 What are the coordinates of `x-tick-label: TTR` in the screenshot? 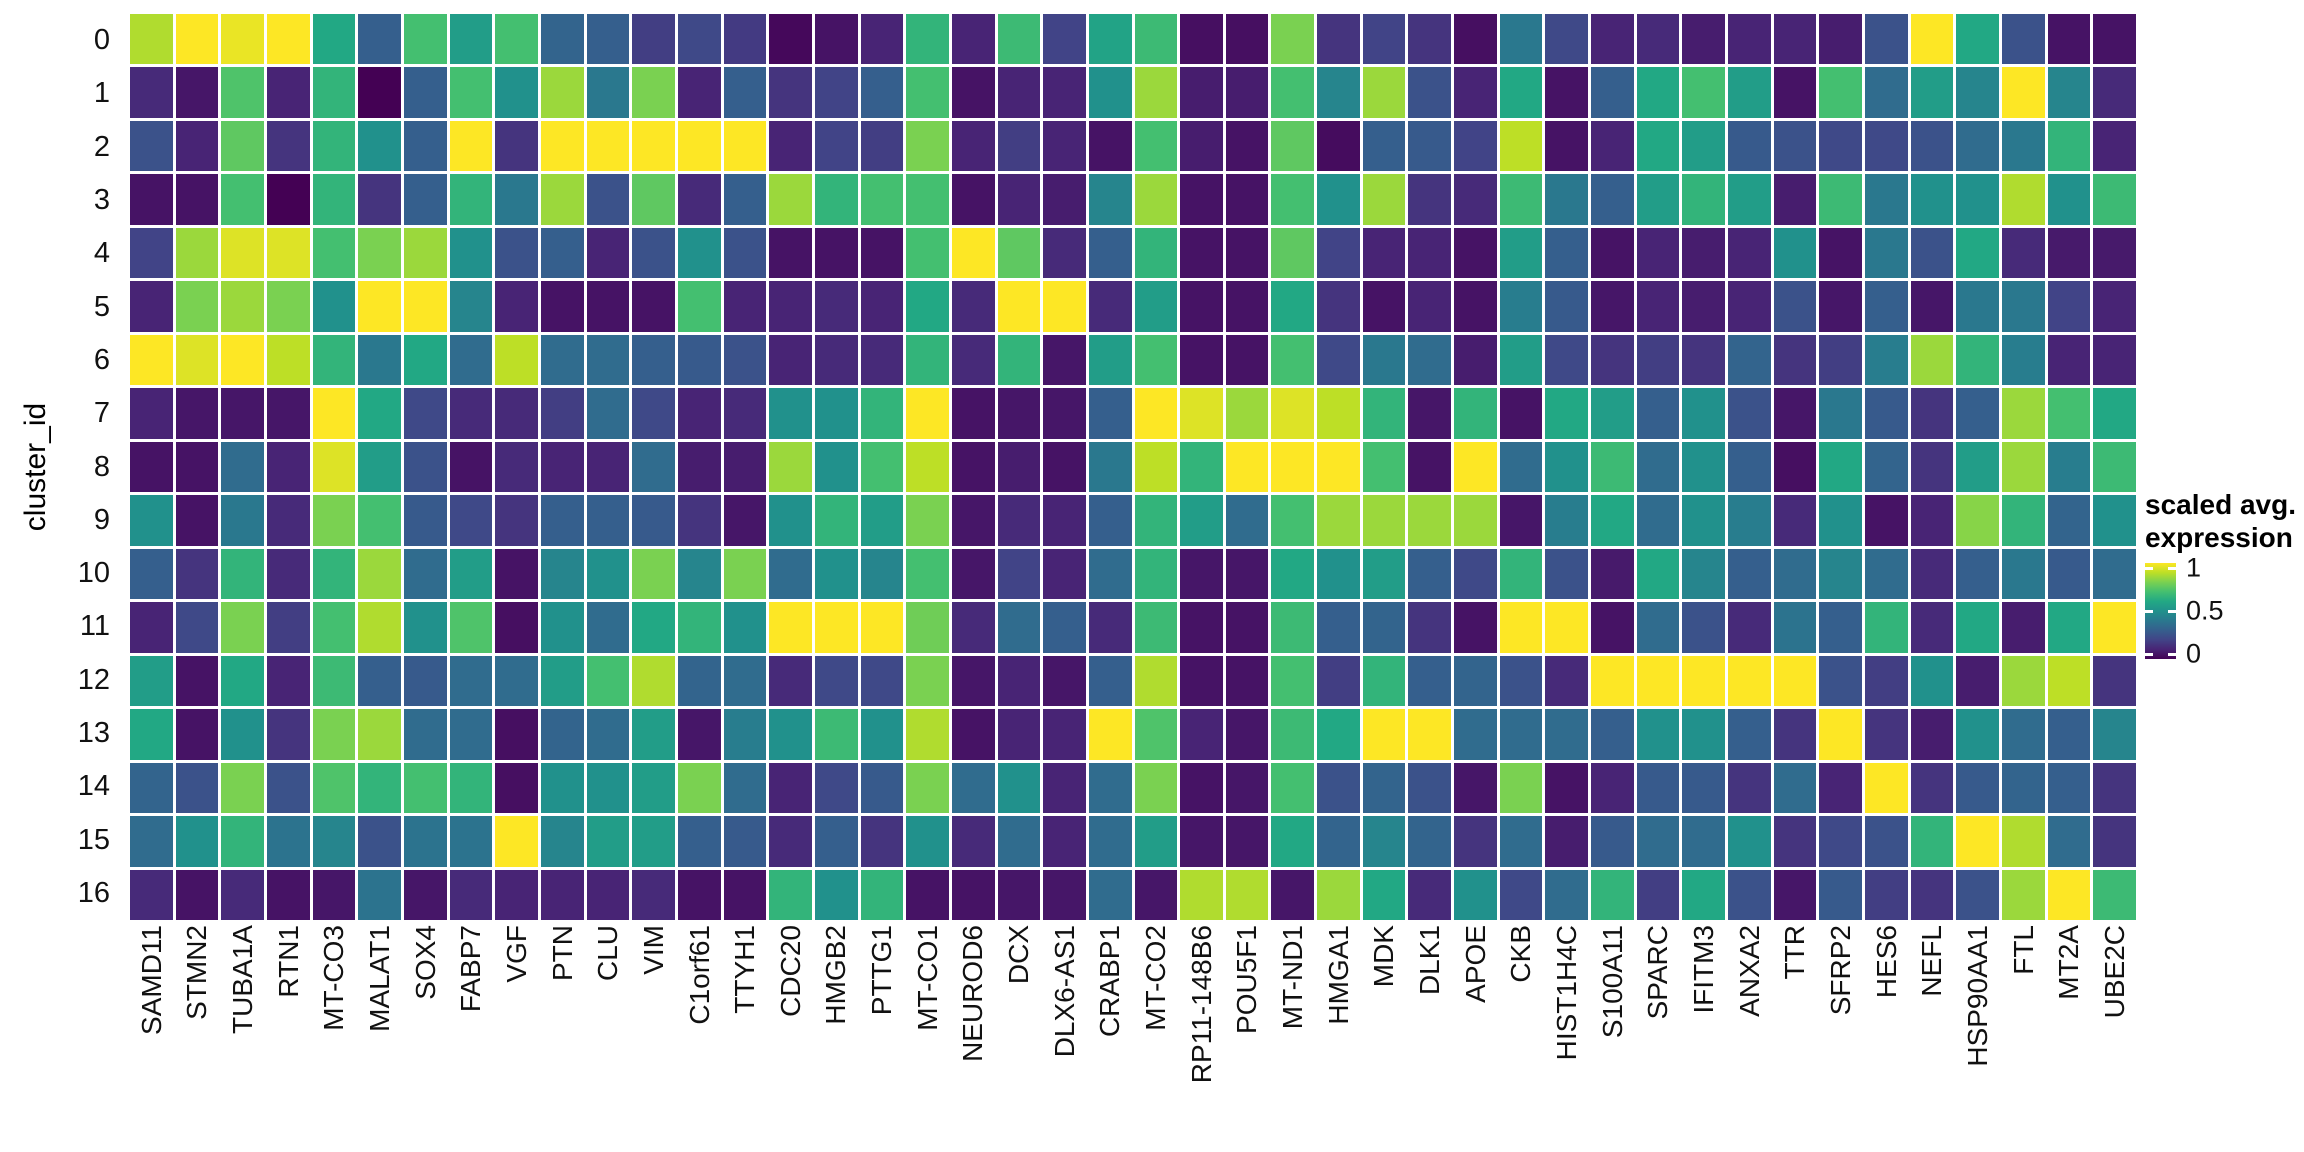 It's located at (1795, 952).